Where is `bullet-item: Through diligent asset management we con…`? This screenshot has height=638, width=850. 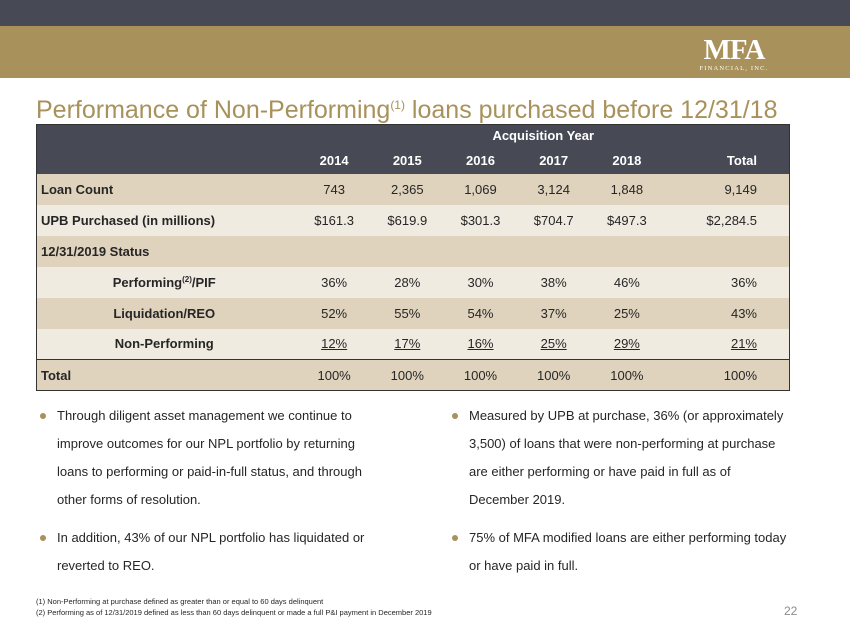
bullet-item: Through diligent asset management we con… is located at coordinates (210, 458).